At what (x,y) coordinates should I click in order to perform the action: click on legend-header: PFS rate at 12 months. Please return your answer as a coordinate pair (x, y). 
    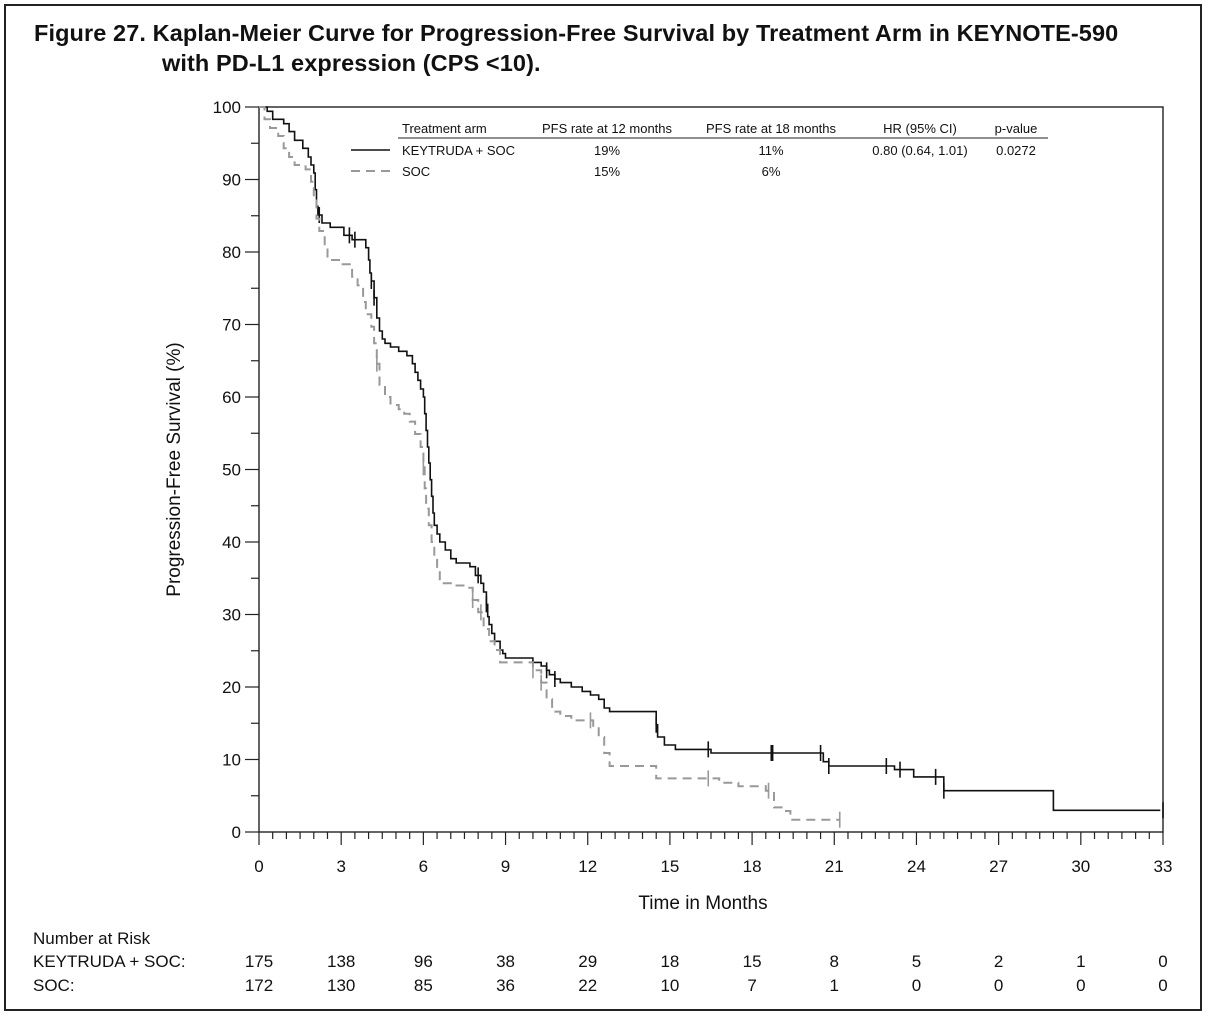
    Looking at the image, I should click on (607, 128).